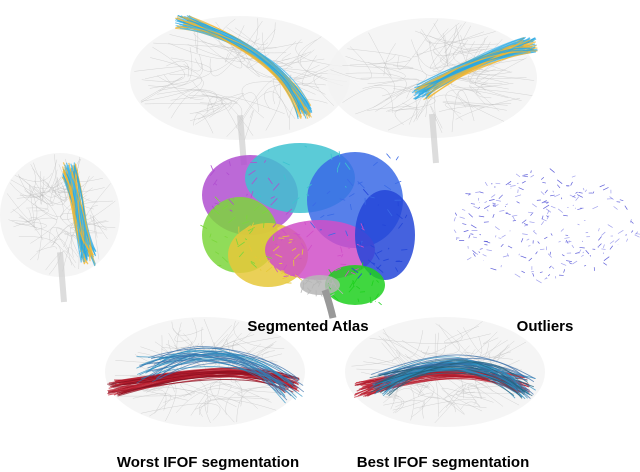  Describe the element at coordinates (545, 326) in the screenshot. I see `caption: Outliers` at that location.